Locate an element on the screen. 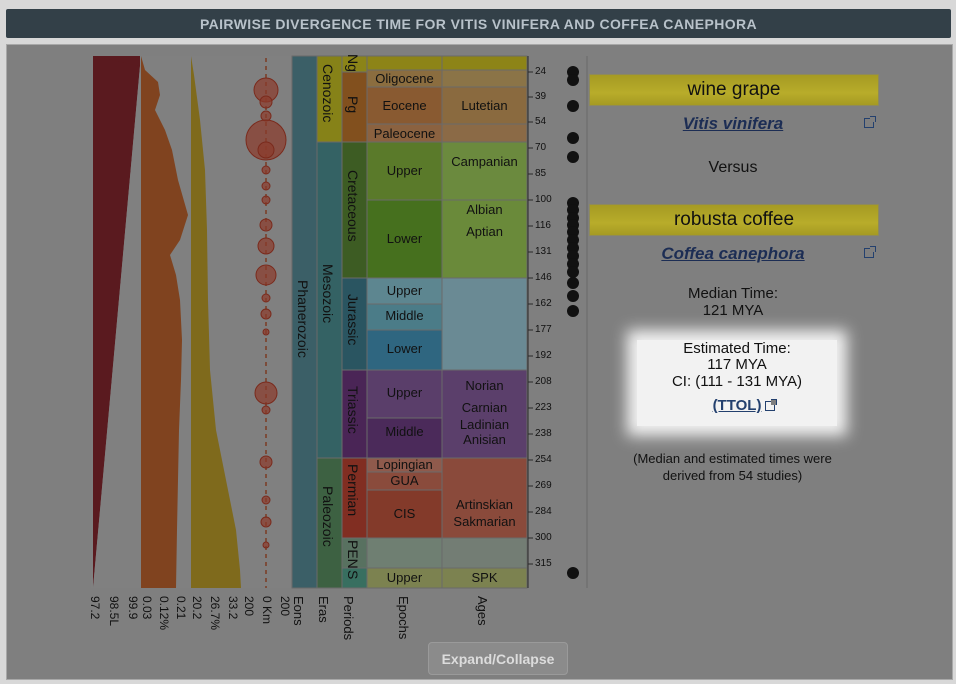  age-ladinian: Ladinian is located at coordinates (484, 424).